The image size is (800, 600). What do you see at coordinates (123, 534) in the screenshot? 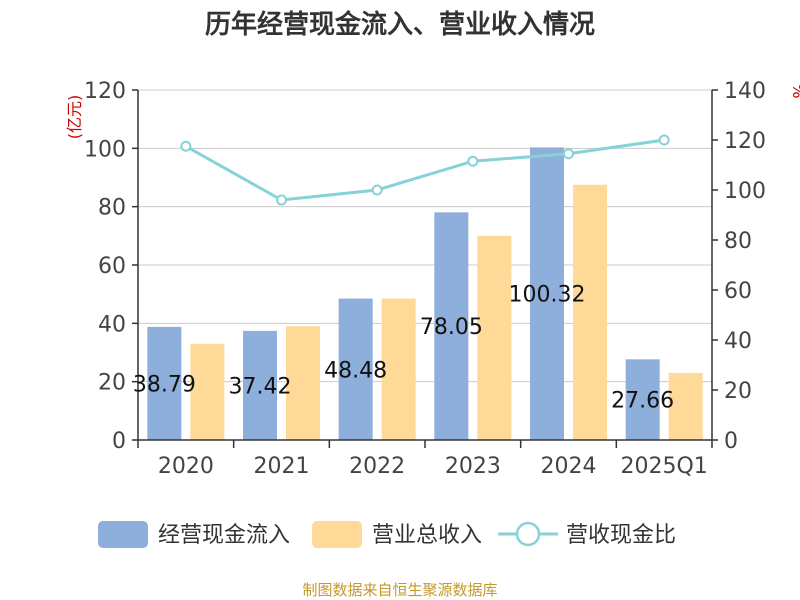
I see `legend-cash-inflow-swatch` at bounding box center [123, 534].